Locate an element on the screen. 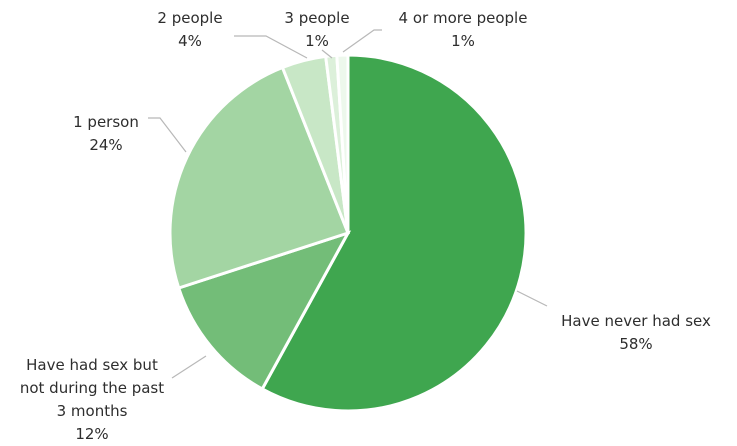  leader-1-person is located at coordinates (167, 135).